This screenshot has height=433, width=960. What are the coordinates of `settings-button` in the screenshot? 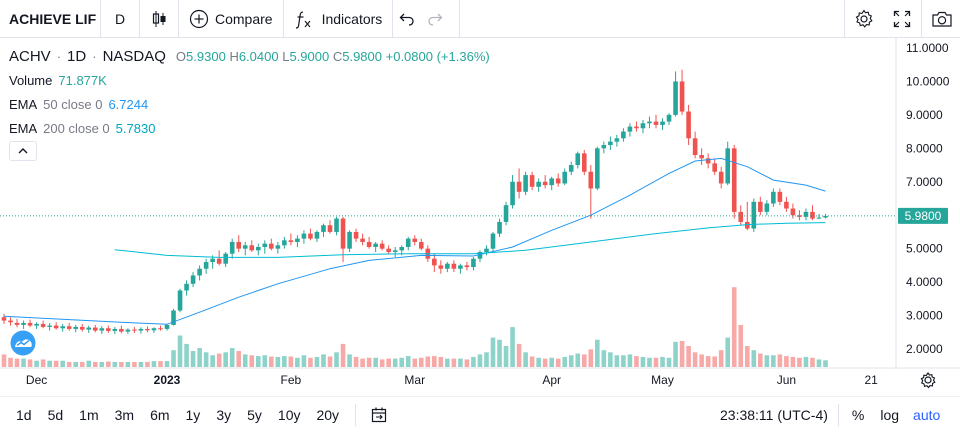 It's located at (864, 19).